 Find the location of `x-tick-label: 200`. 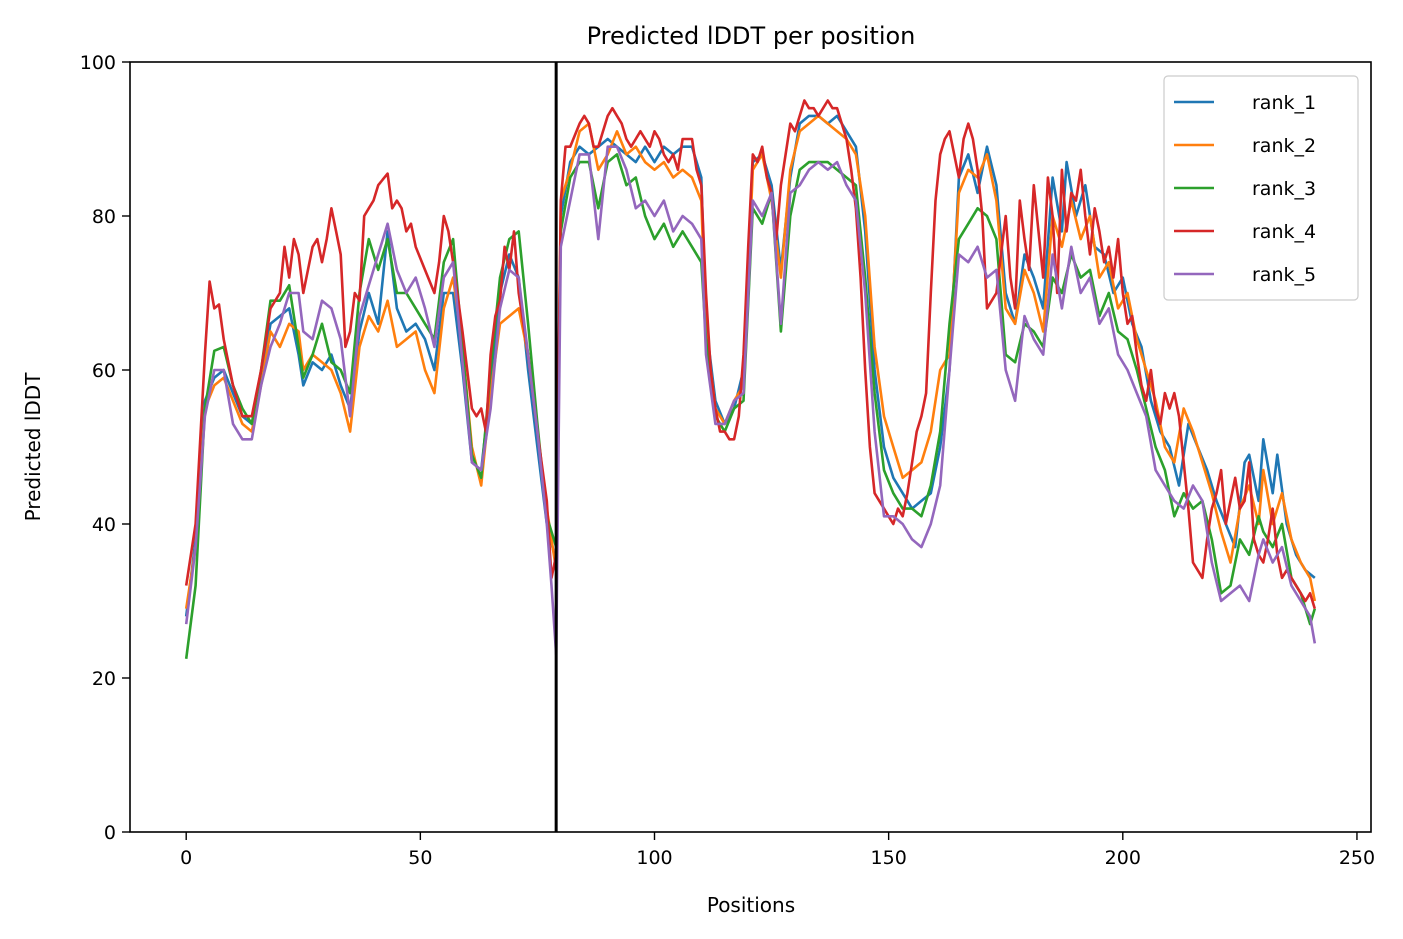

x-tick-label: 200 is located at coordinates (1123, 858).